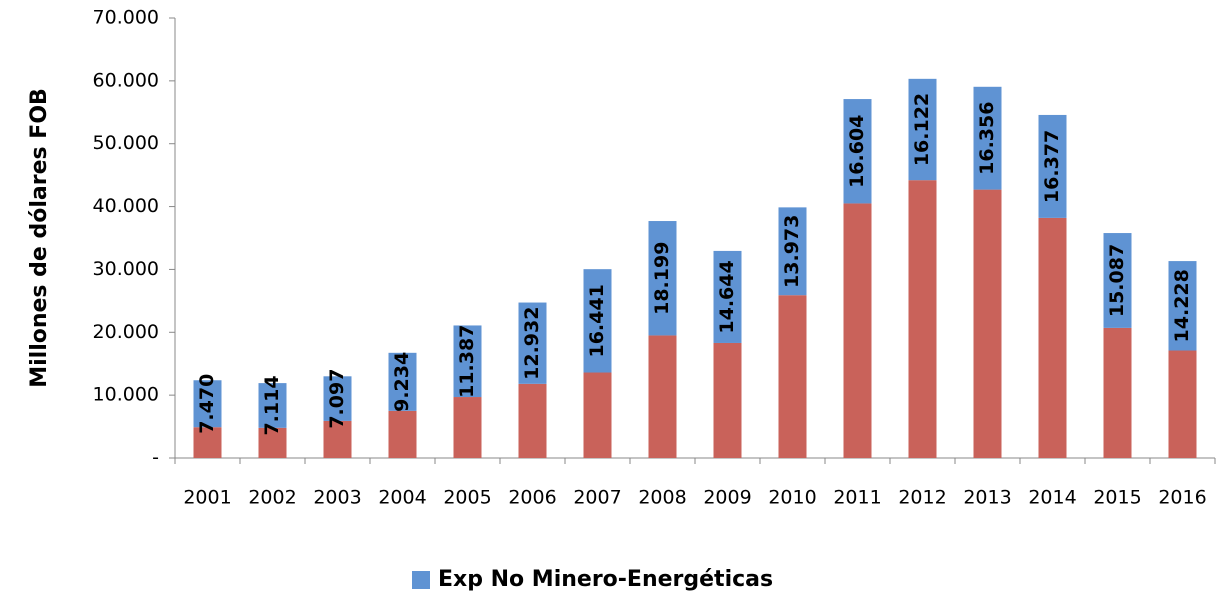  I want to click on data-label: 14.644, so click(727, 296).